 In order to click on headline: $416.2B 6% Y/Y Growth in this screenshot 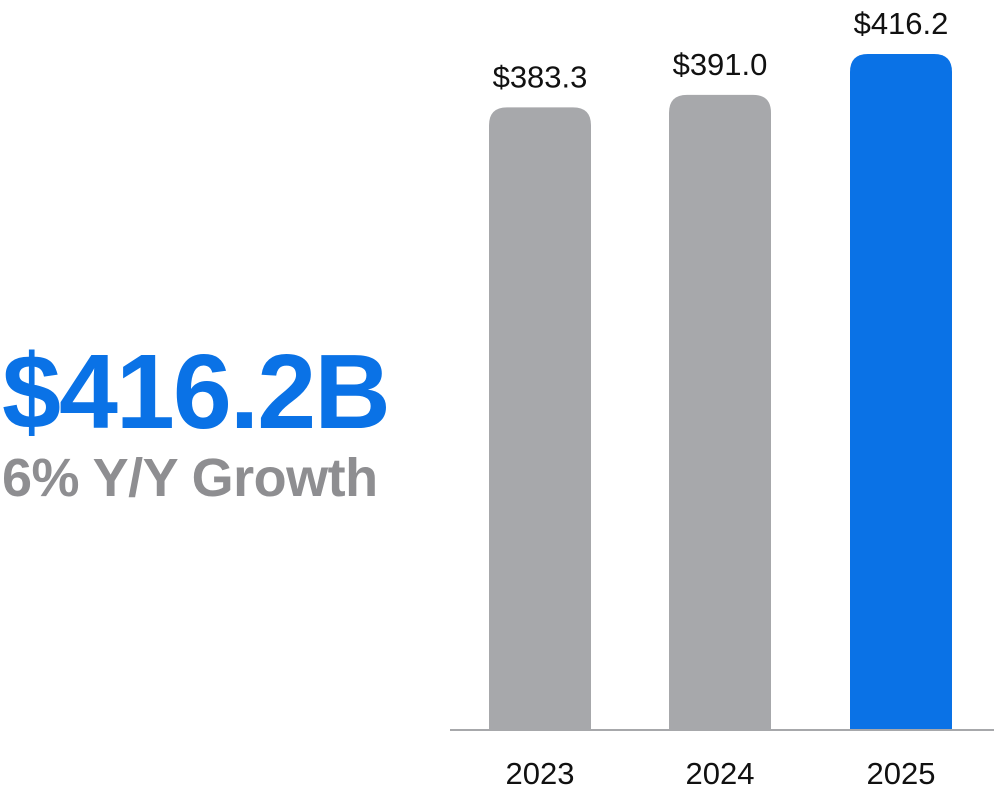, I will do `click(217, 421)`.